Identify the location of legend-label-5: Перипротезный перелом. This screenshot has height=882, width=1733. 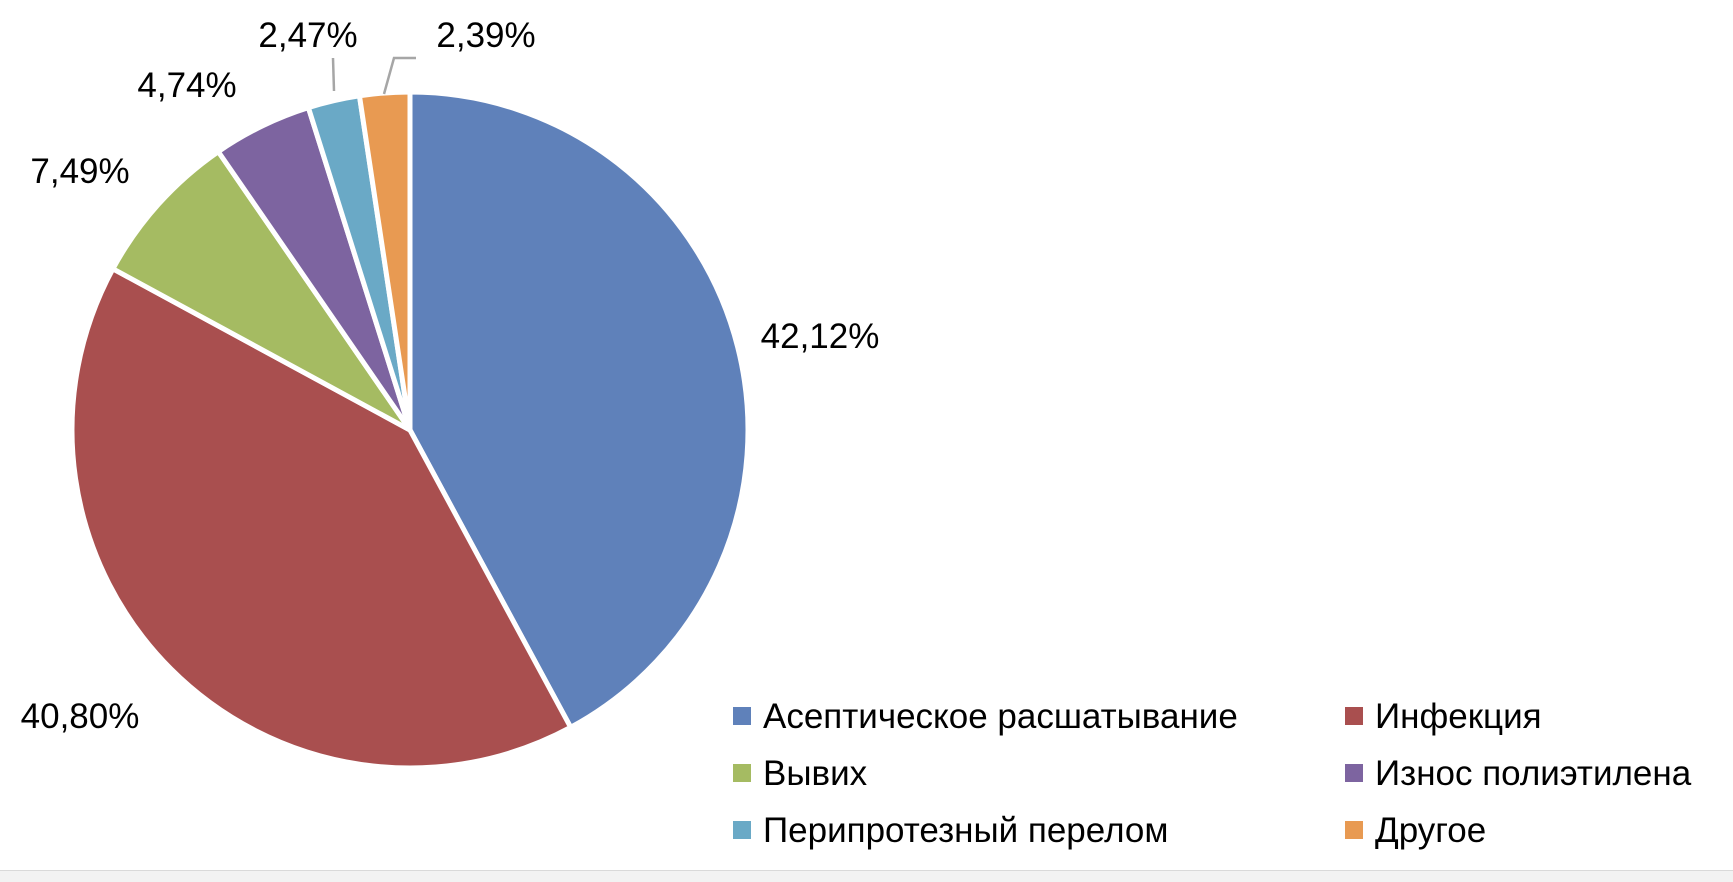
(965, 830).